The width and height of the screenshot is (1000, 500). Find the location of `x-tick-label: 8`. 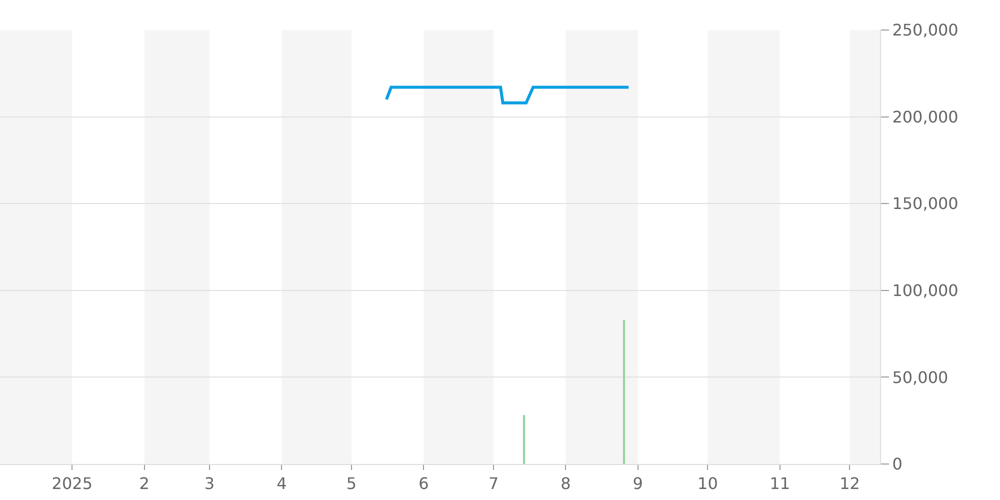

x-tick-label: 8 is located at coordinates (565, 484).